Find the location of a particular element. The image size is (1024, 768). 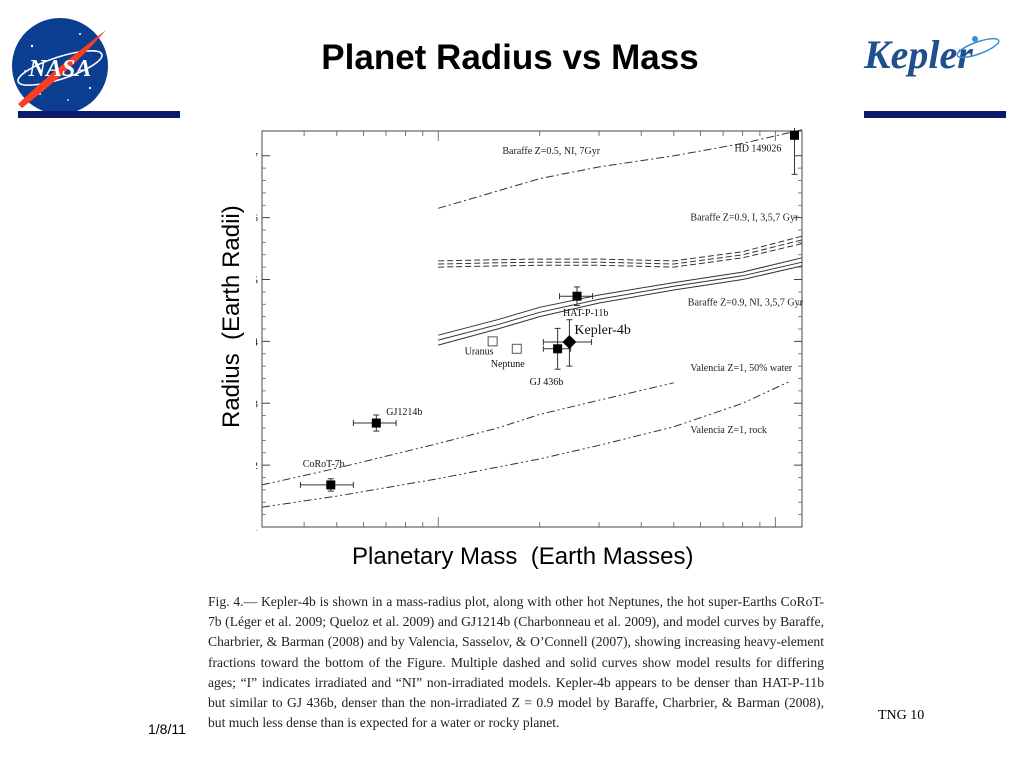

point-label: Neptune is located at coordinates (508, 364).